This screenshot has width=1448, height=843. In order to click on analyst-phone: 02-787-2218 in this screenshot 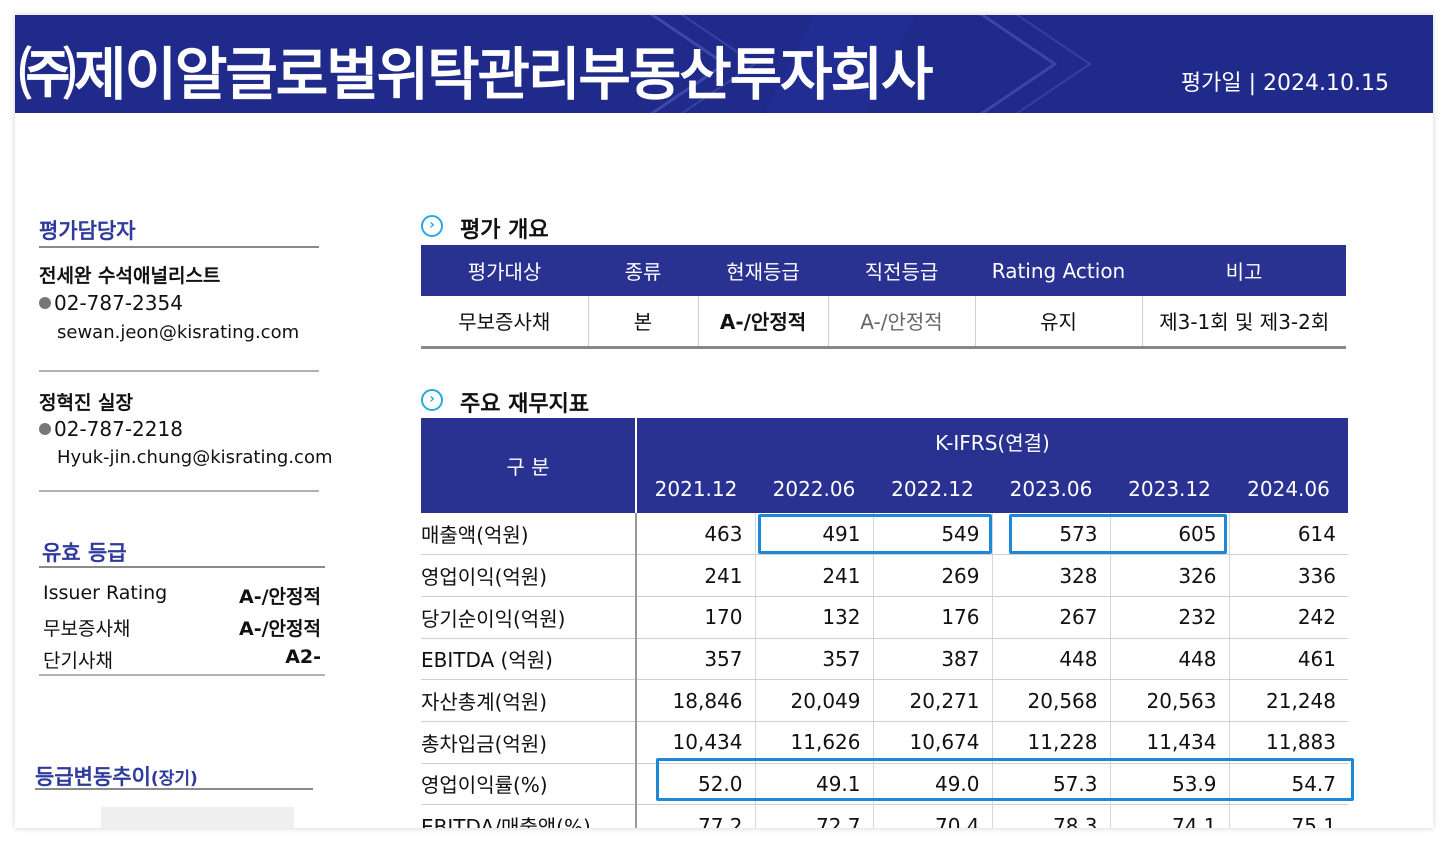, I will do `click(111, 429)`.